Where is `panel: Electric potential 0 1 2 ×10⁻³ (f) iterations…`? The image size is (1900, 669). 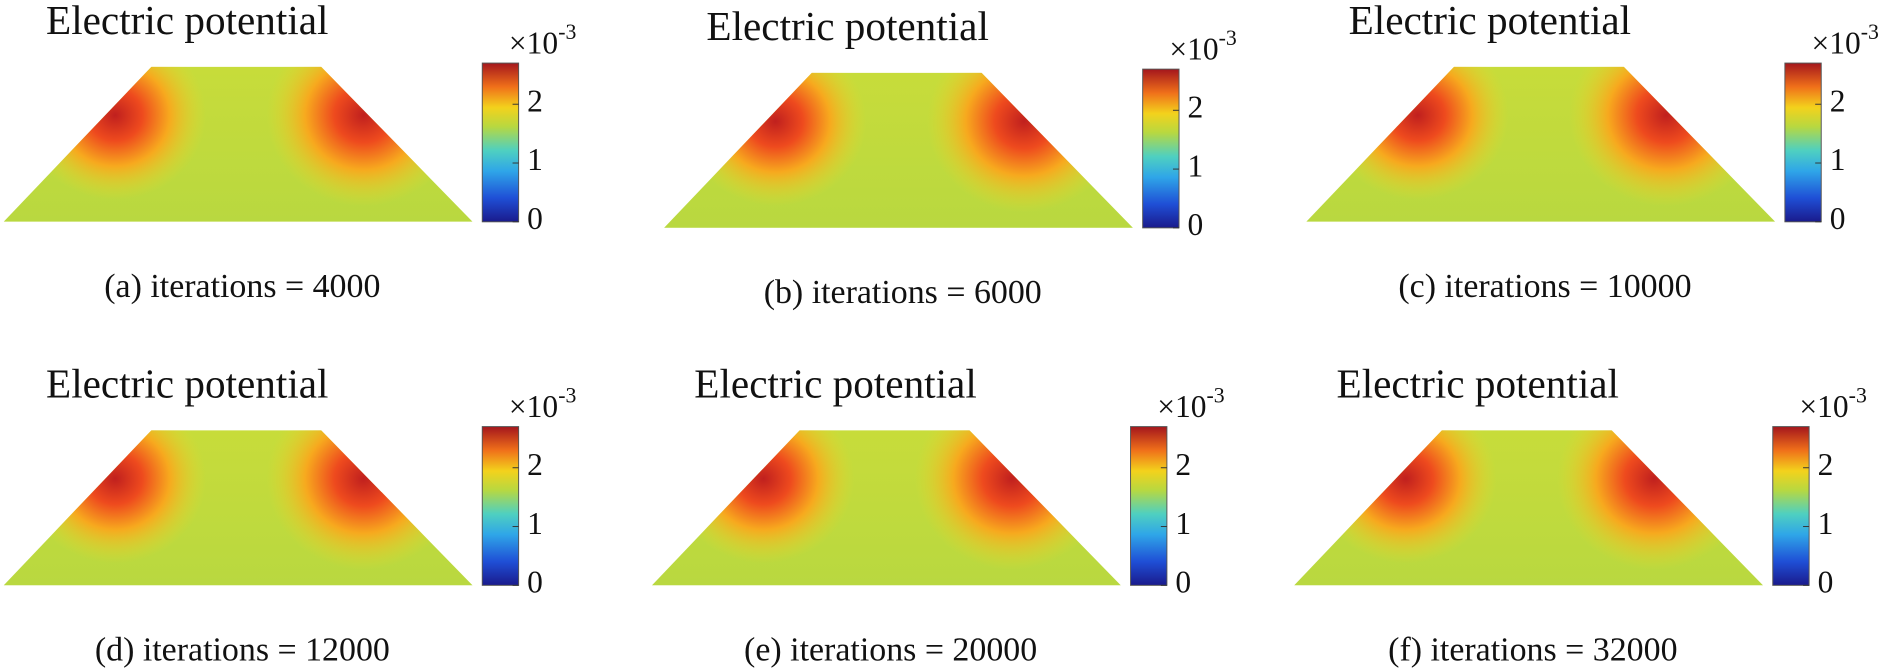 panel: Electric potential 0 1 2 ×10⁻³ (f) iterations… is located at coordinates (1580, 514).